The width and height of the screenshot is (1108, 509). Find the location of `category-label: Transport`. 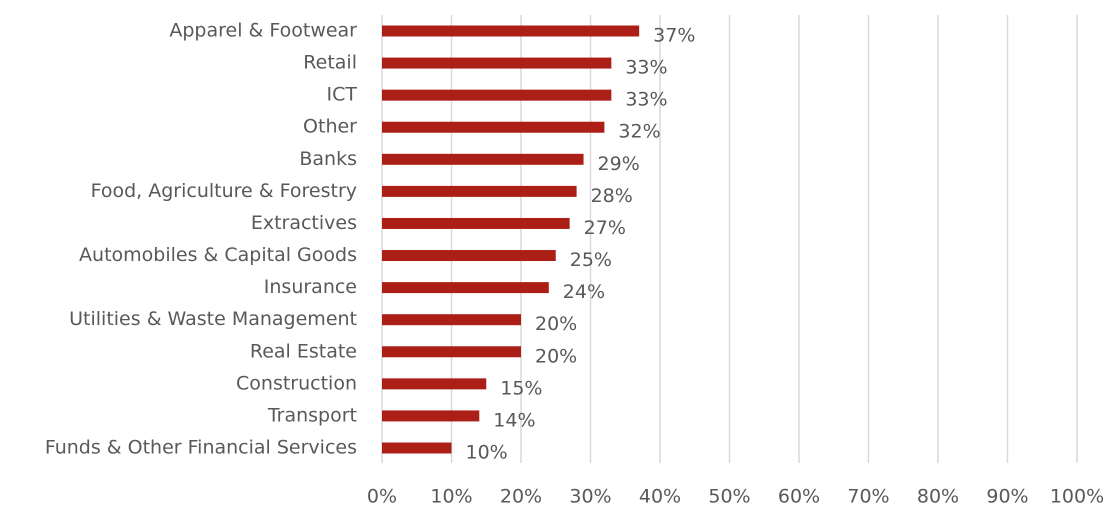

category-label: Transport is located at coordinates (312, 415).